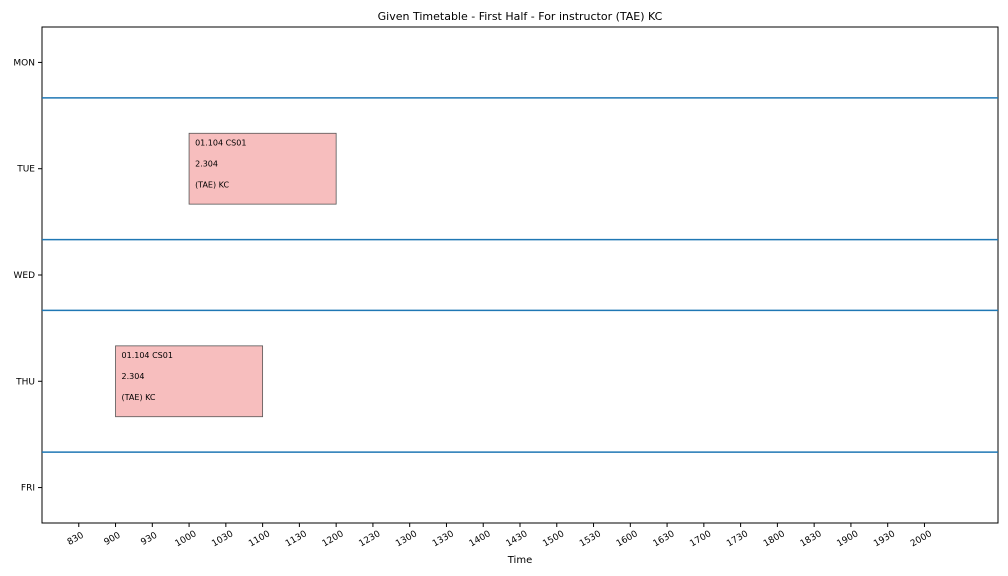 The image size is (1008, 576). What do you see at coordinates (370, 539) in the screenshot?
I see `x-tick-label: 1230` at bounding box center [370, 539].